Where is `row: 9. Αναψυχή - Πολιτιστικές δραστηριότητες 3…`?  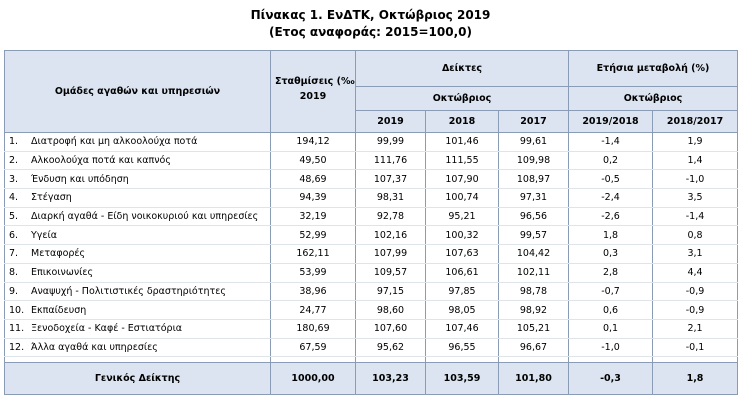
row: 9. Αναψυχή - Πολιτιστικές δραστηριότητες 3… is located at coordinates (371, 292).